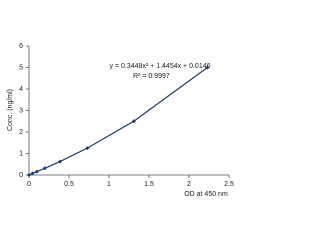 This screenshot has width=320, height=240. I want to click on x-axis-label: OD at 450 nm, so click(206, 194).